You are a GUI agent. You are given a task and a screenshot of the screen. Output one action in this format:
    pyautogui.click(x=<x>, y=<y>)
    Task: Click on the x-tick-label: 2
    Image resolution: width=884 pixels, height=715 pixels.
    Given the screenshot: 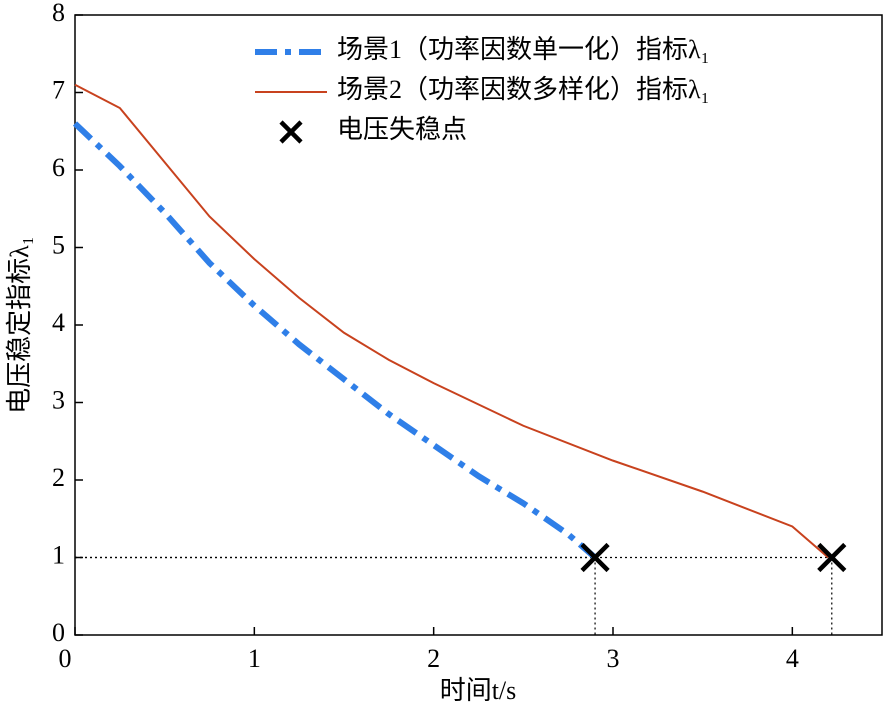 What is the action you would take?
    pyautogui.click(x=433, y=658)
    